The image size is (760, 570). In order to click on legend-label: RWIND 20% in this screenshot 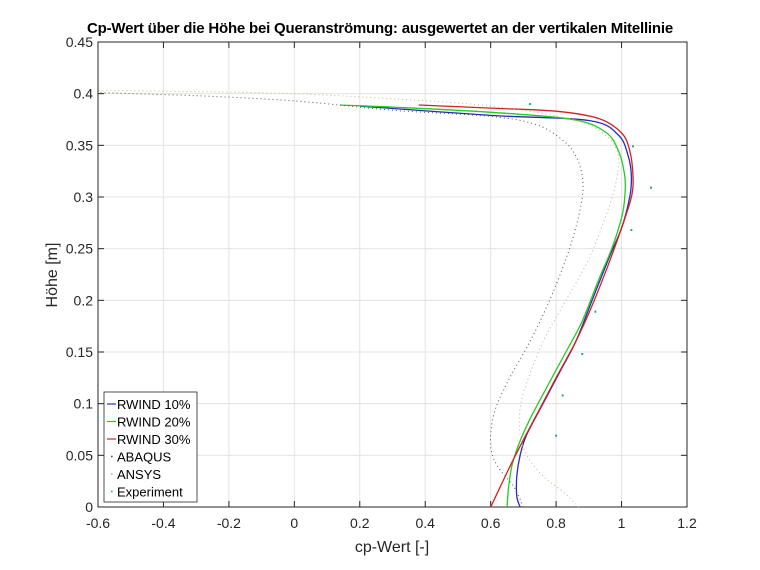, I will do `click(154, 422)`.